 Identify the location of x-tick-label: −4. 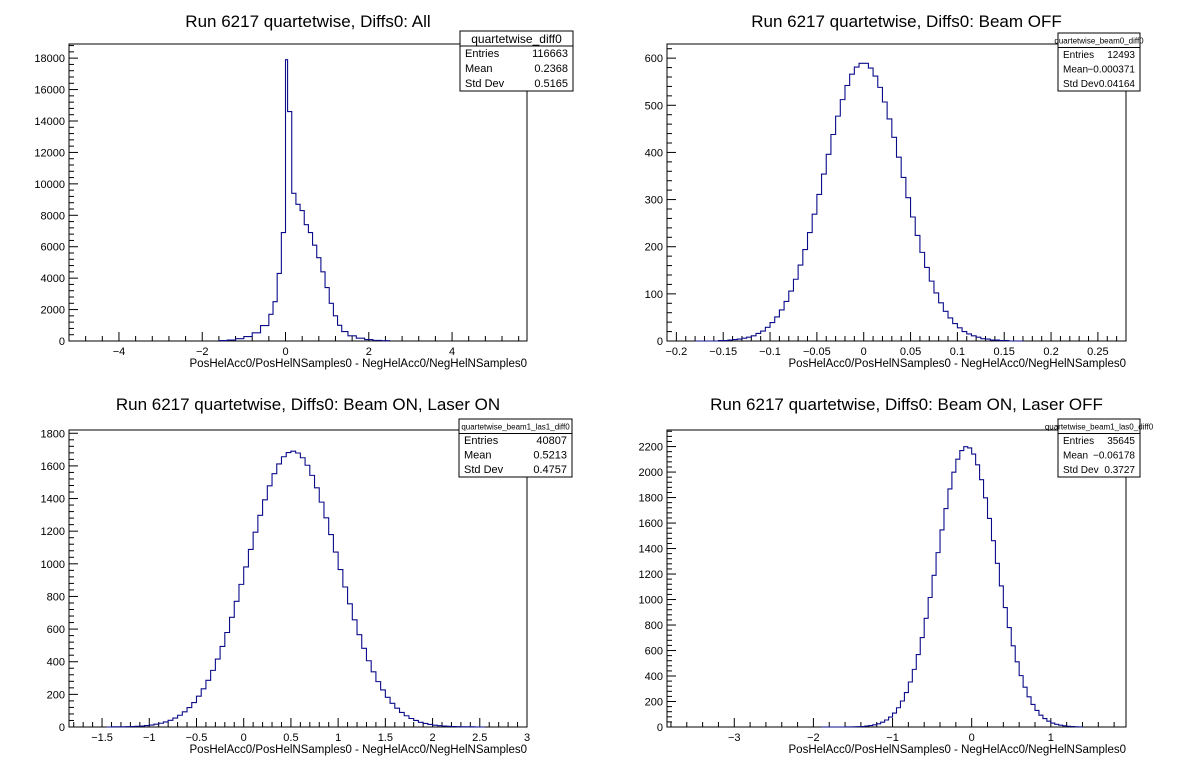
(119, 352).